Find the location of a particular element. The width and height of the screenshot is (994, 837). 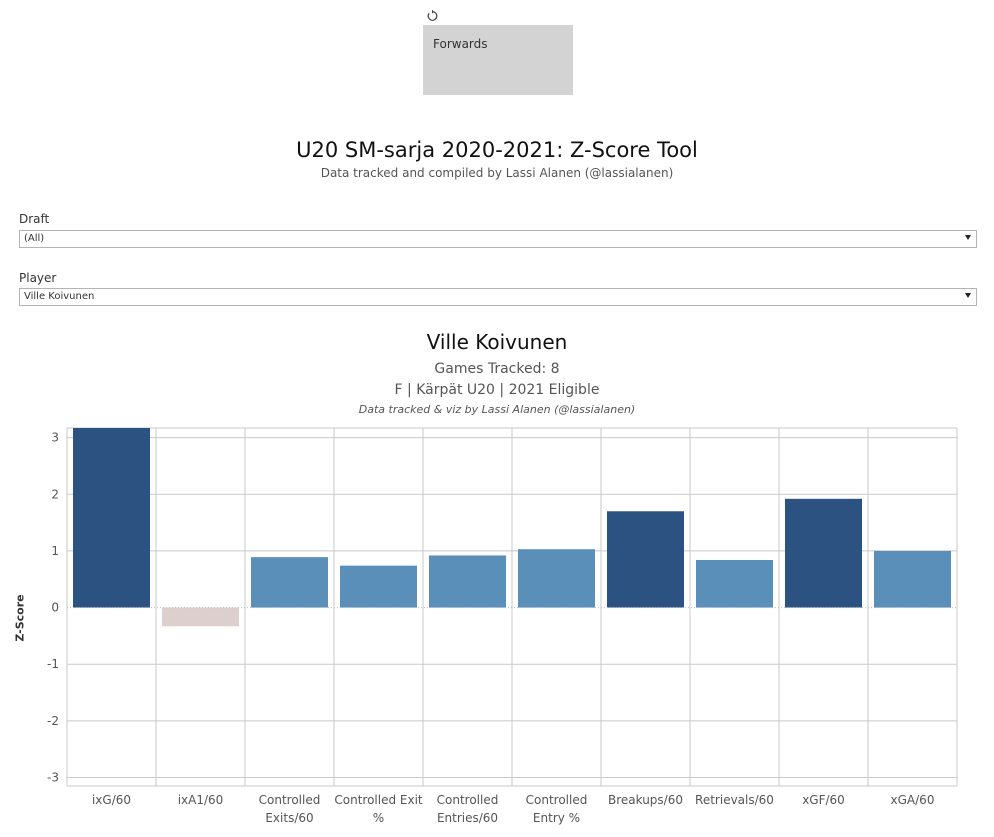

player-filter-select: Ville Koivunen is located at coordinates (498, 297).